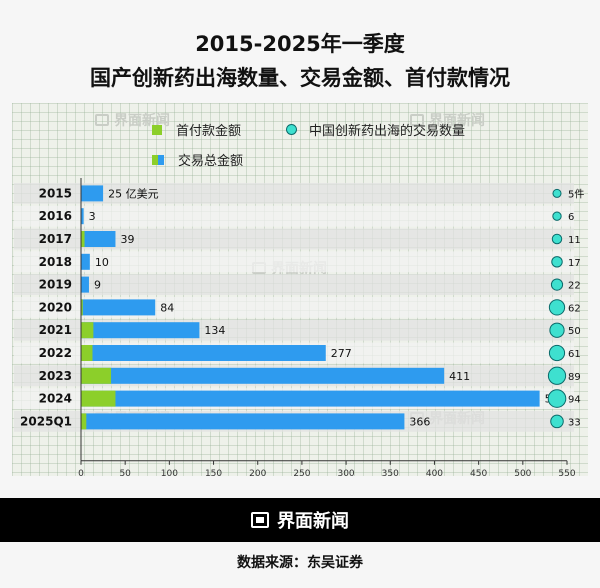 Image resolution: width=600 pixels, height=588 pixels. What do you see at coordinates (300, 44) in the screenshot?
I see `chart-title-line1: 2015-2025年一季度` at bounding box center [300, 44].